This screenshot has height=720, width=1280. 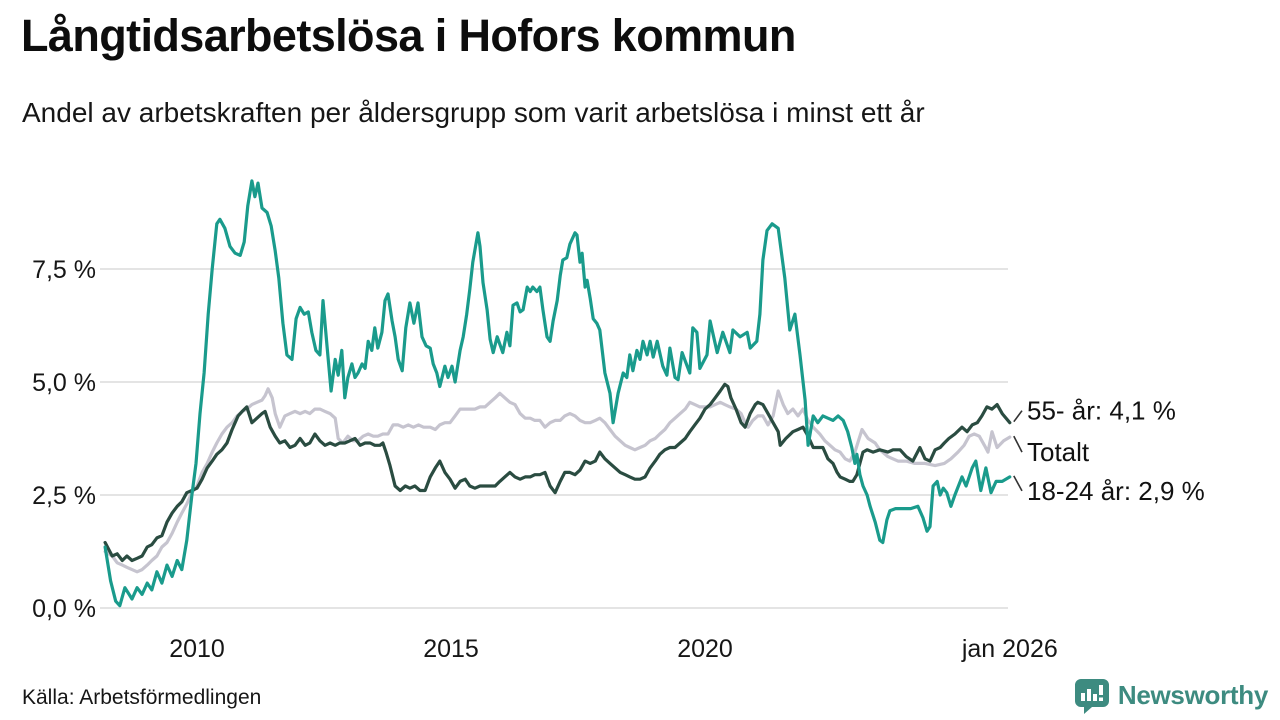 I want to click on y-tick-label: 2,5 %, so click(x=64, y=496).